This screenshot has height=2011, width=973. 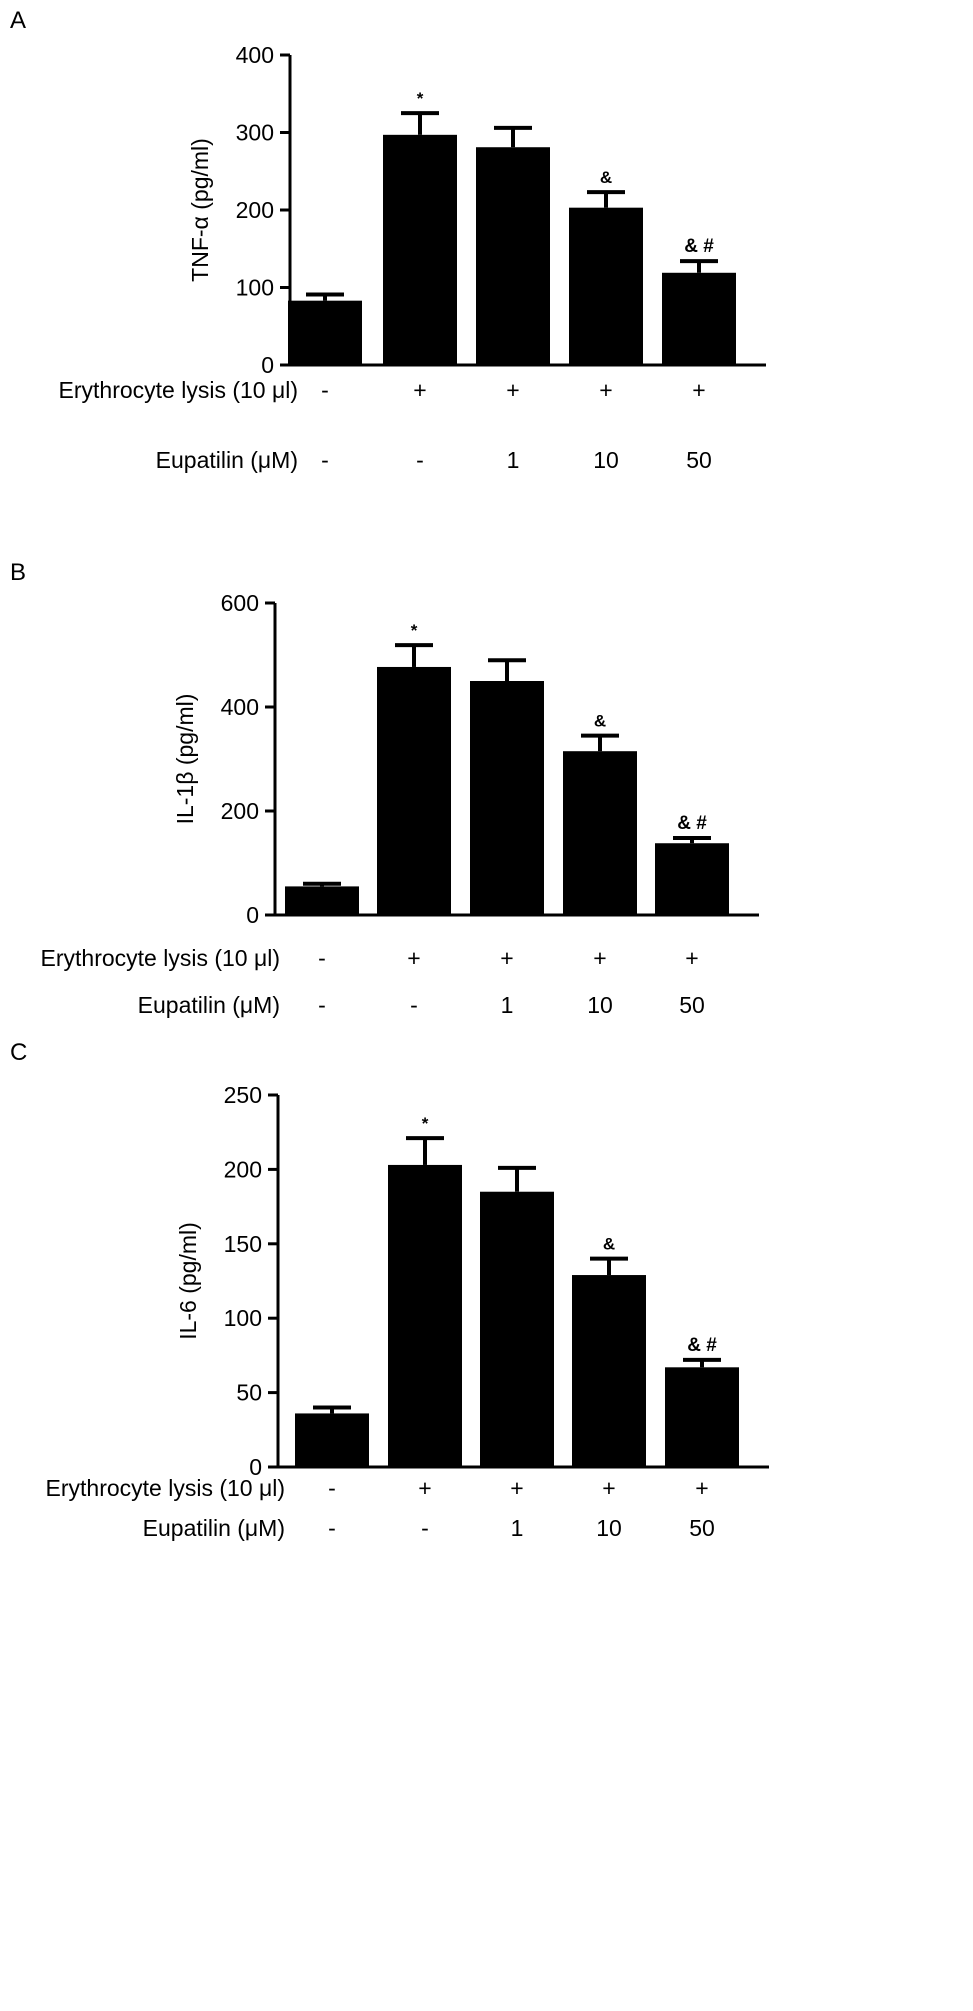 I want to click on panel-label: C, so click(x=18, y=1052).